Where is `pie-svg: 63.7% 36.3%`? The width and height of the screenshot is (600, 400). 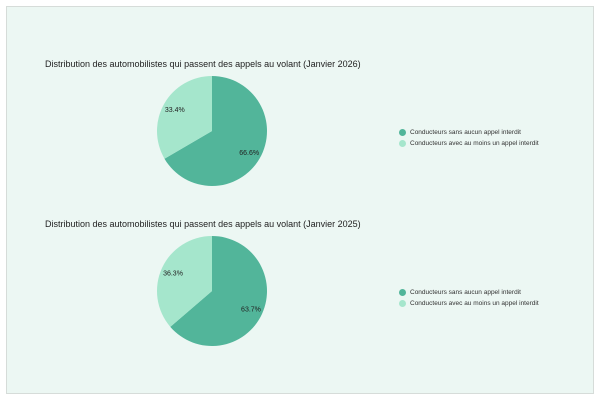
pie-svg: 63.7% 36.3% is located at coordinates (212, 291).